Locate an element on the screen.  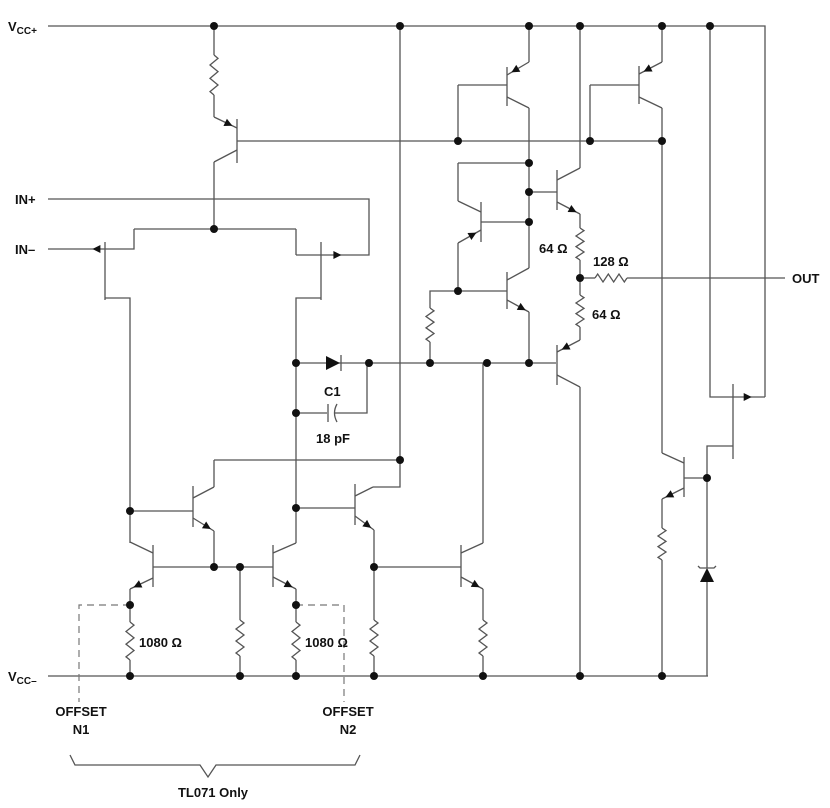
c1-value-label: 18 pF is located at coordinates (333, 438).